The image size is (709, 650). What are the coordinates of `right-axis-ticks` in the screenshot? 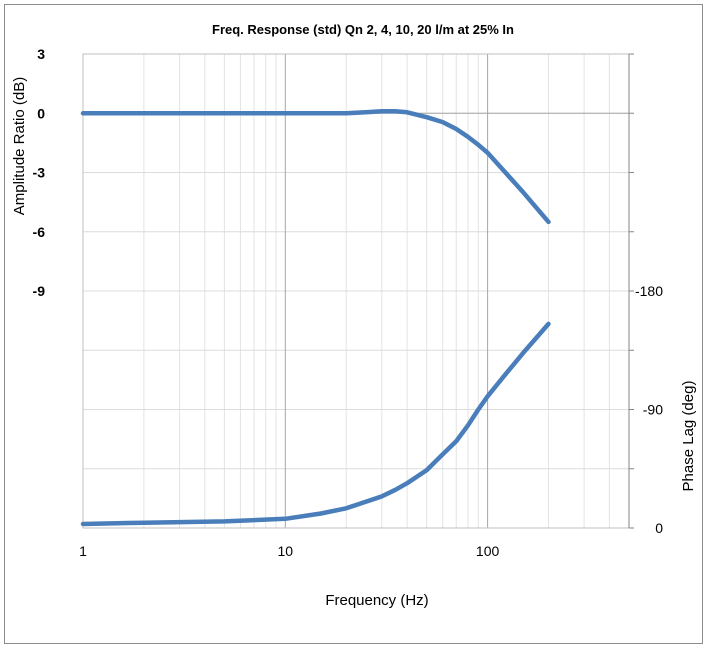 It's located at (631, 291).